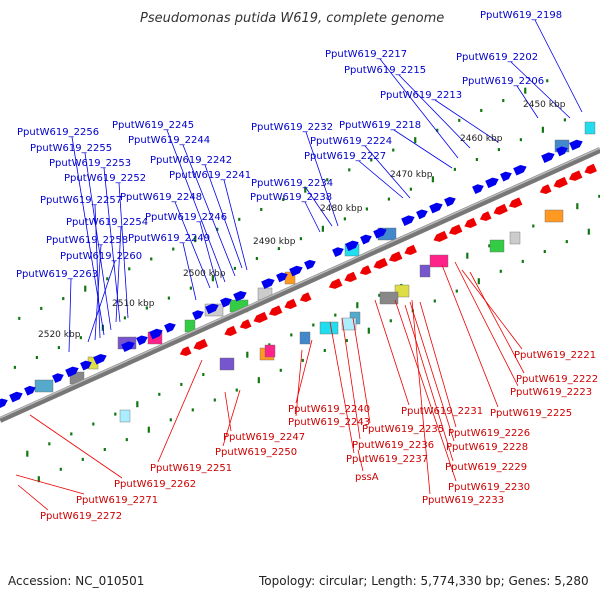 The height and width of the screenshot is (600, 600). What do you see at coordinates (387, 459) in the screenshot?
I see `reverse-gene-label: PputW619_2237` at bounding box center [387, 459].